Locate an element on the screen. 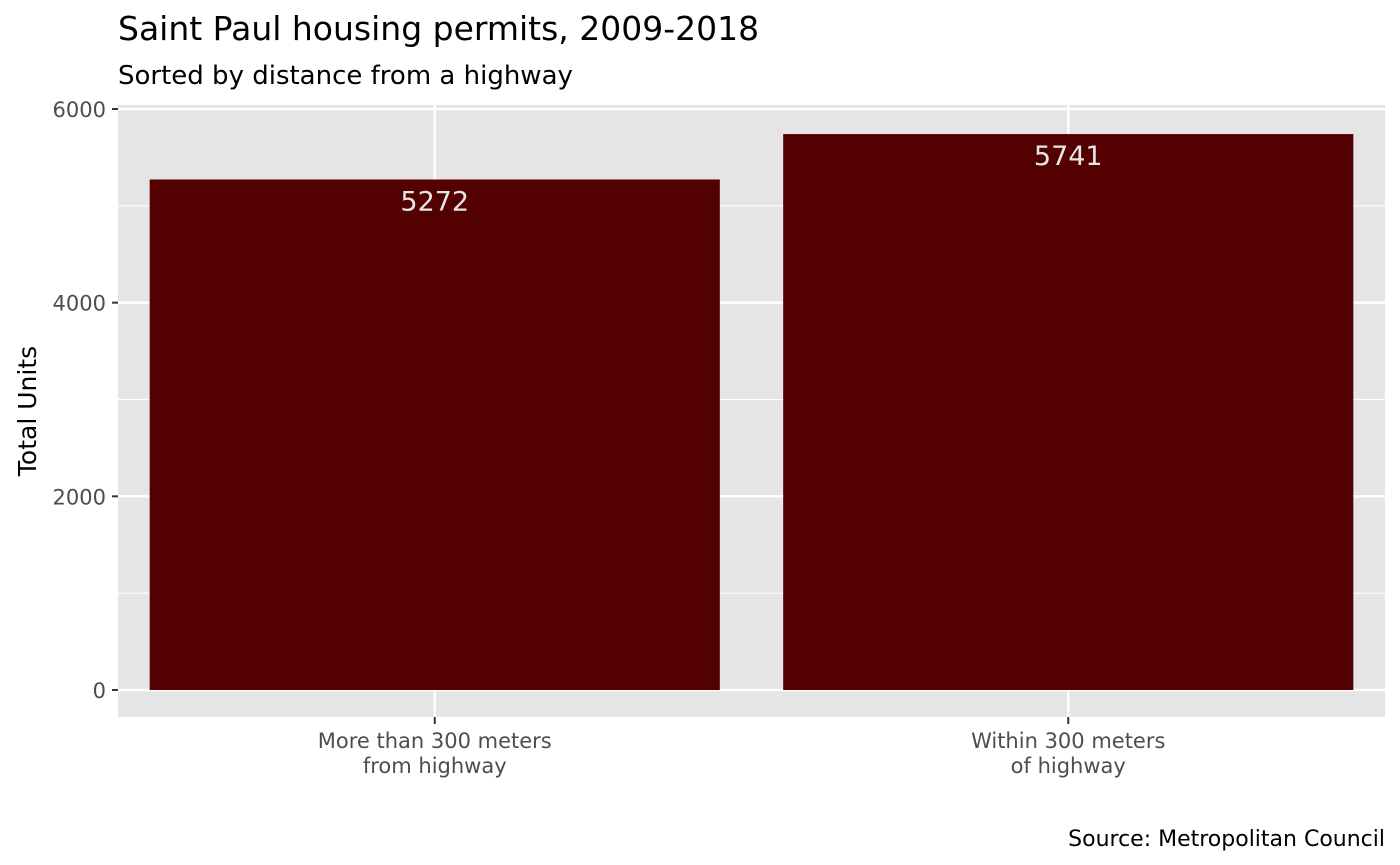 Image resolution: width=1400 pixels, height=865 pixels. y-axis-title: Total Units is located at coordinates (27, 411).